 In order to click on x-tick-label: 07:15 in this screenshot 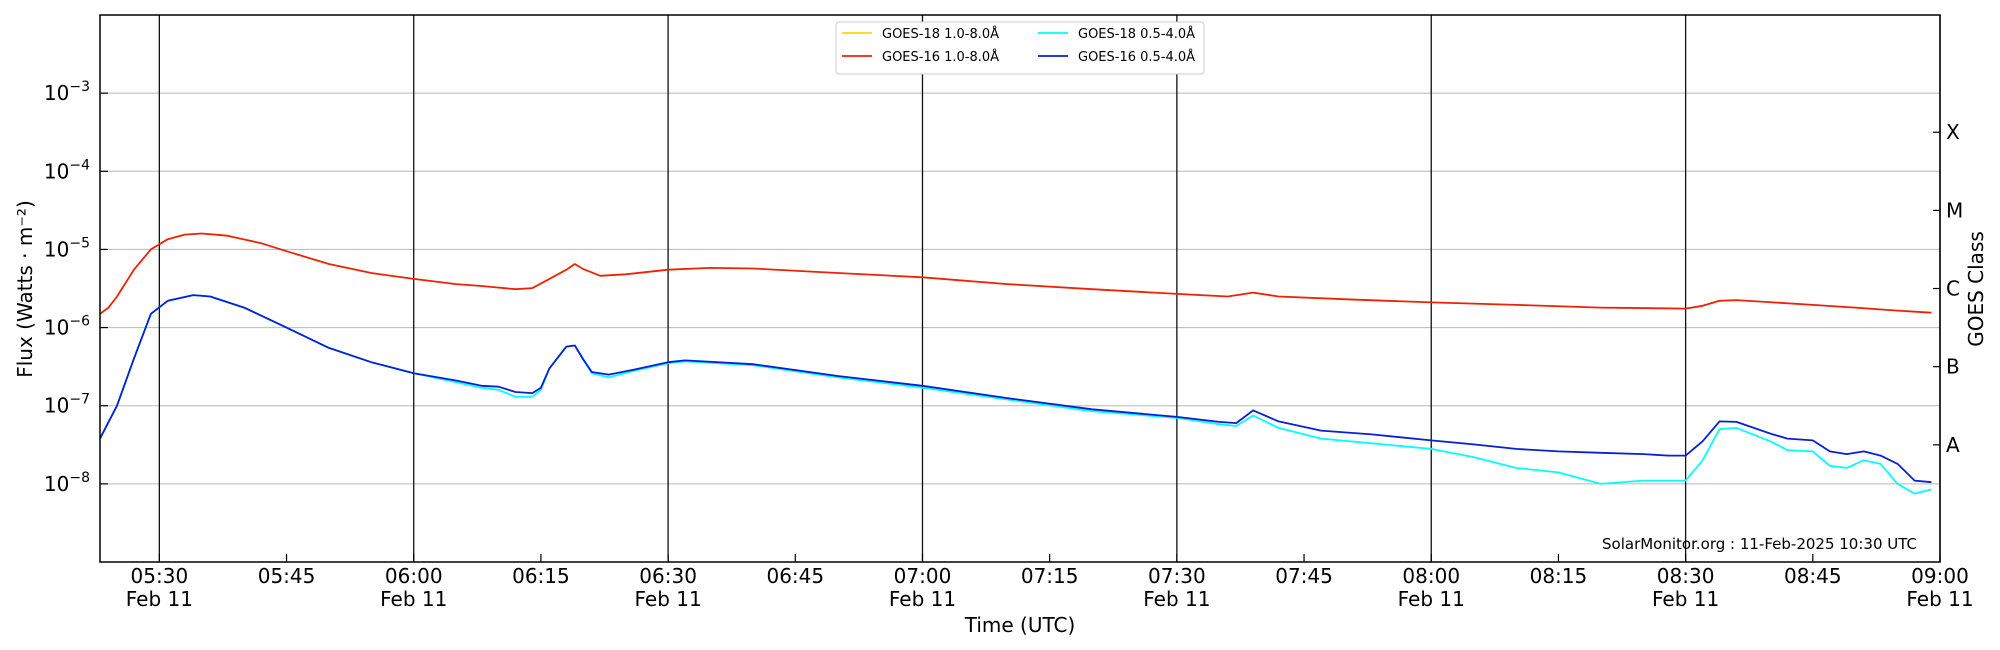, I will do `click(1050, 576)`.